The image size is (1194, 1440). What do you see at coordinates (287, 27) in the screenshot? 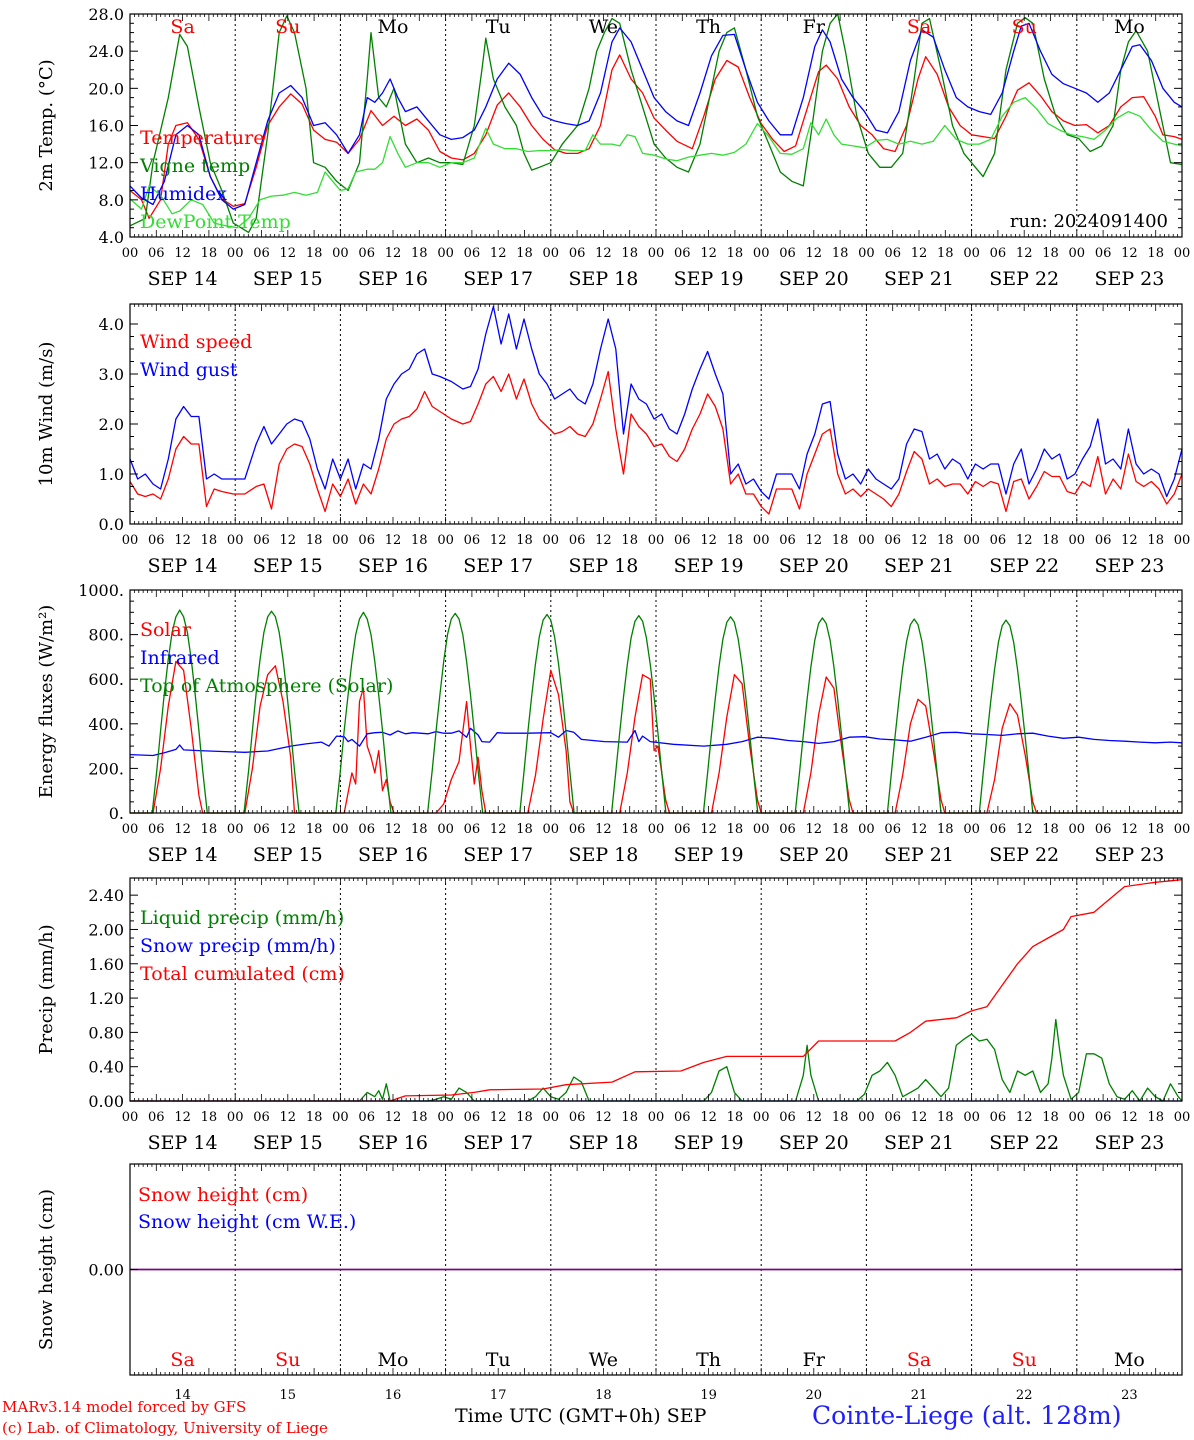
I see `weekday-label-top: Su` at bounding box center [287, 27].